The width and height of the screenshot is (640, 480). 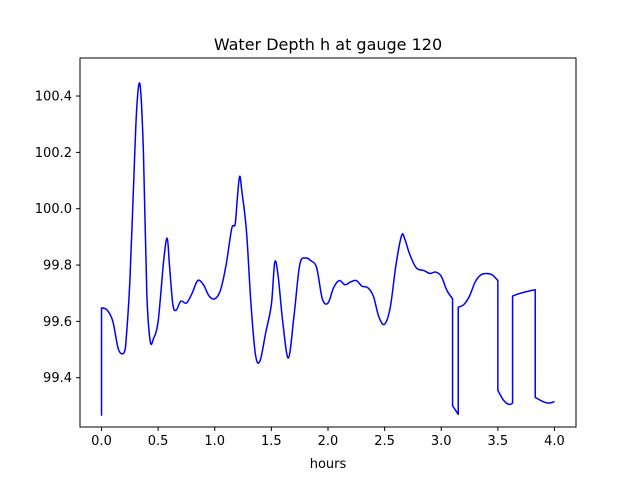 What do you see at coordinates (328, 464) in the screenshot?
I see `x-axis-title: hours` at bounding box center [328, 464].